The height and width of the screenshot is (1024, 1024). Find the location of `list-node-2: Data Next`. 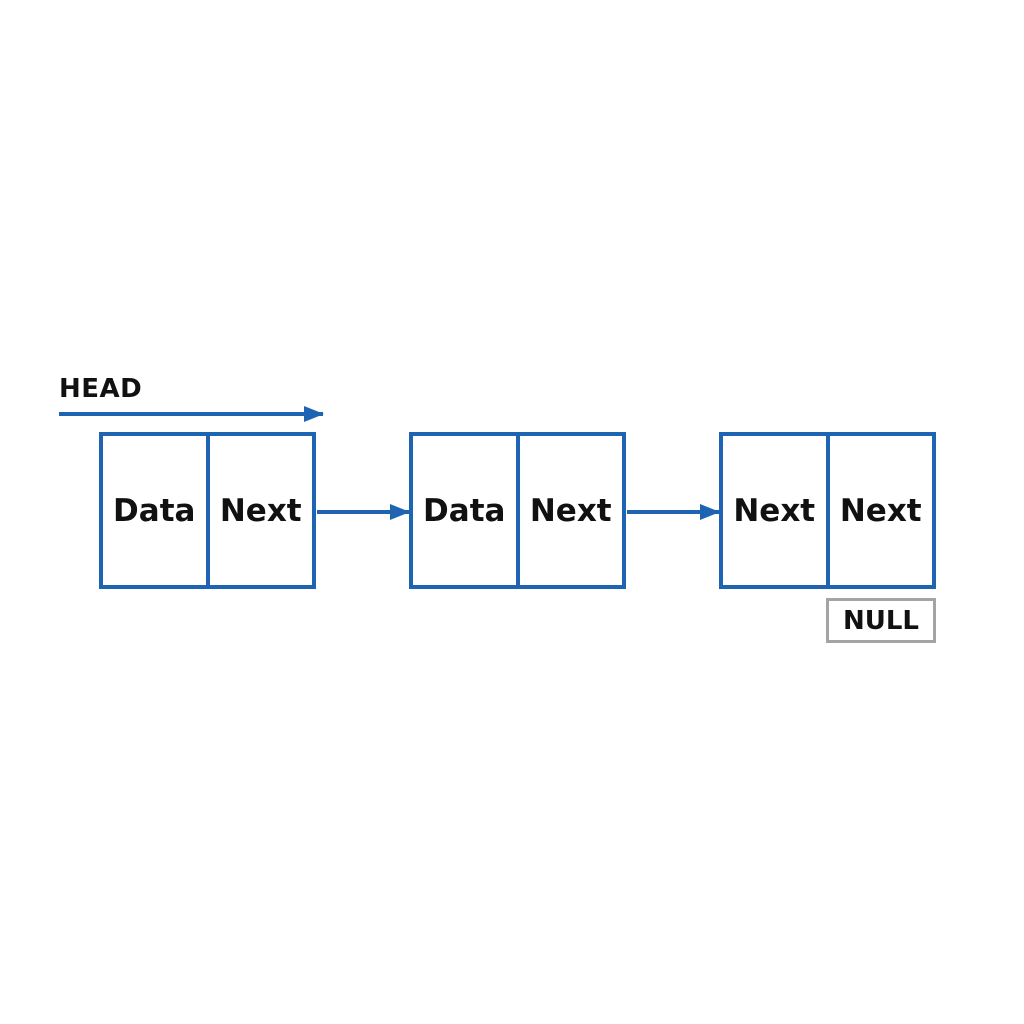

list-node-2: Data Next is located at coordinates (517, 510).